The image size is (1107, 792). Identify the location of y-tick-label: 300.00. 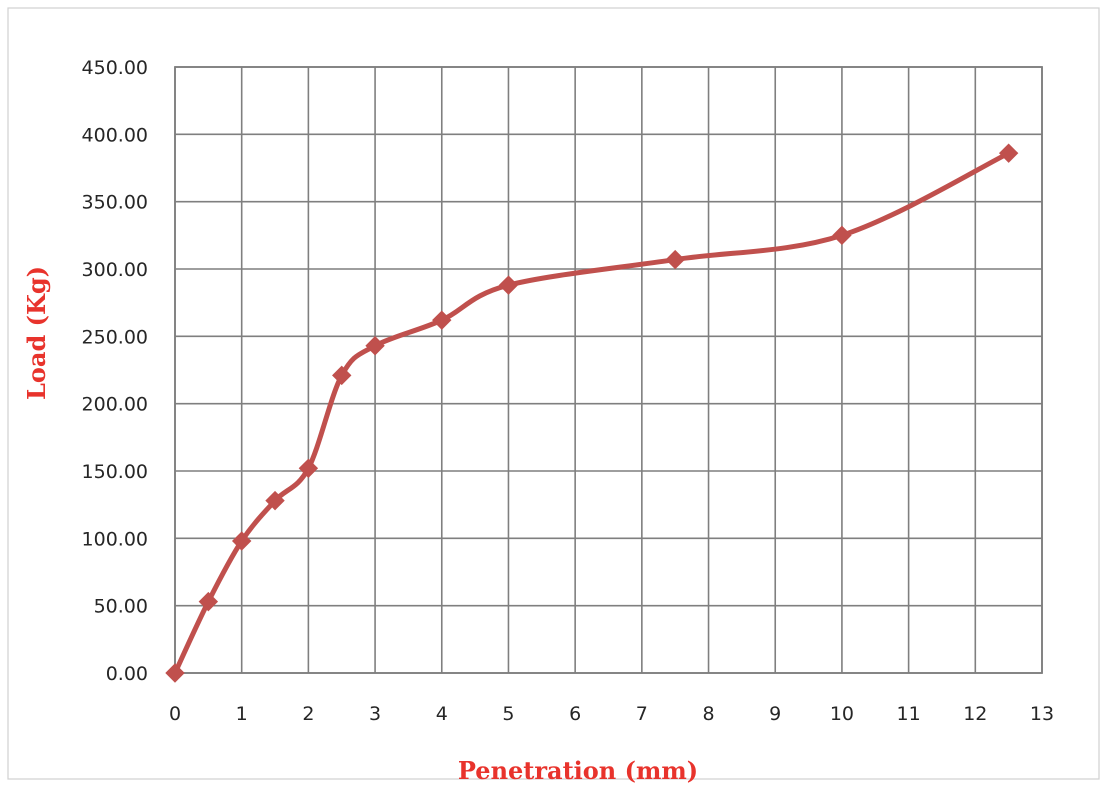
(115, 270).